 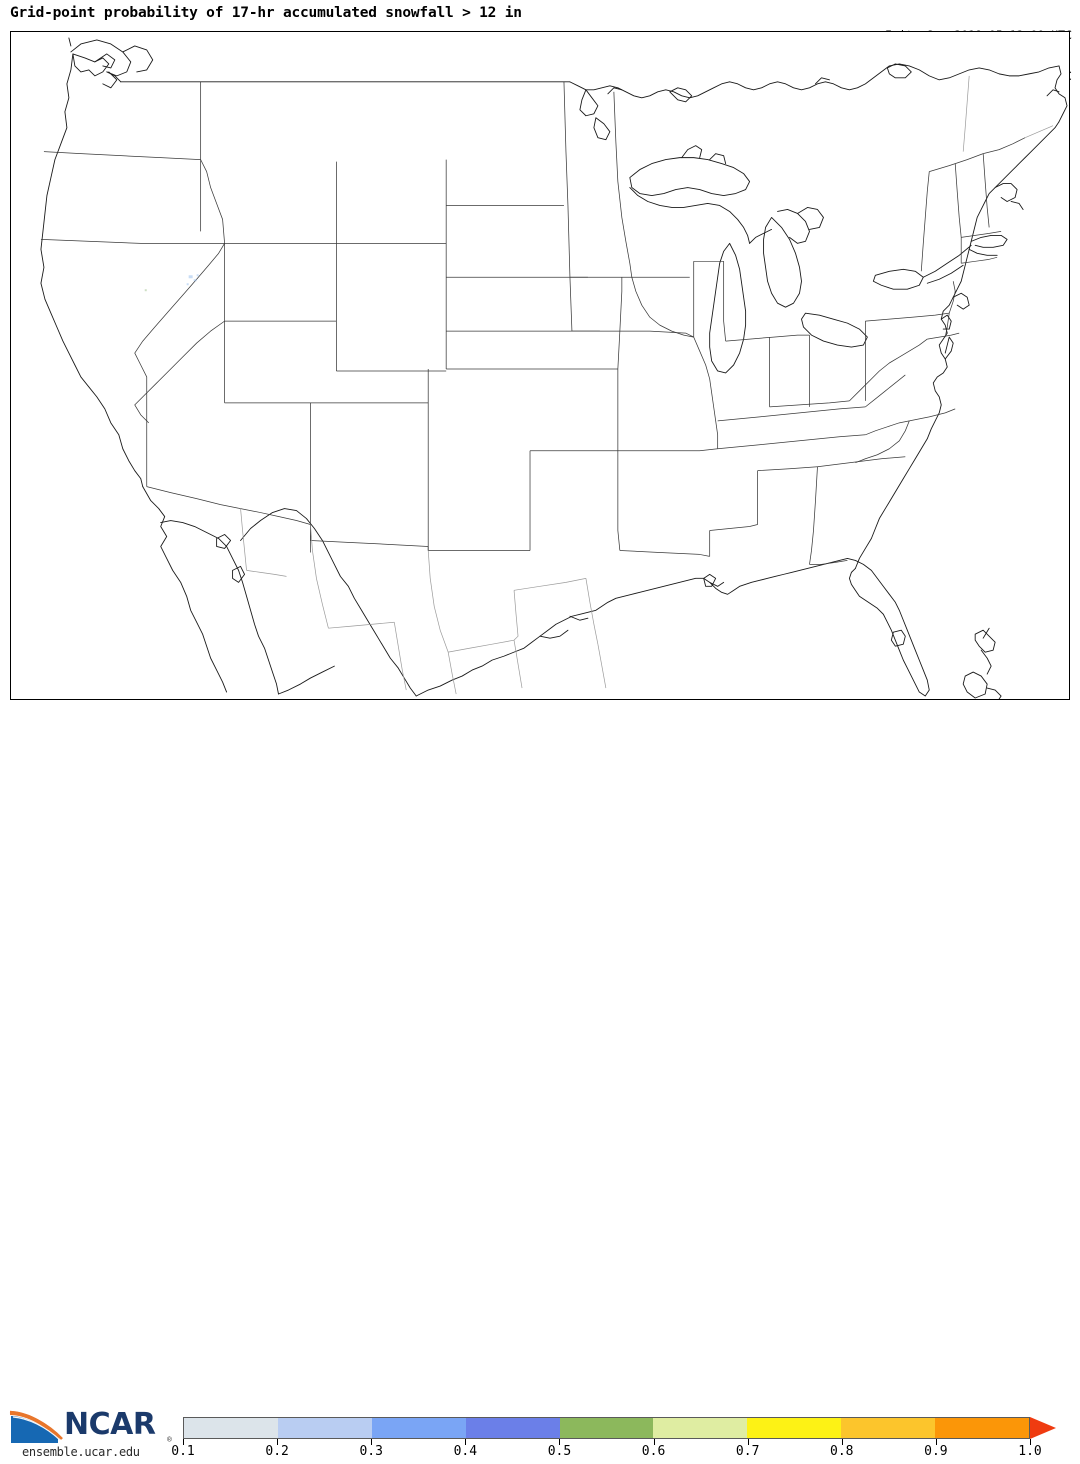 What do you see at coordinates (277, 1451) in the screenshot?
I see `colorbar-label-0.2: 0.2` at bounding box center [277, 1451].